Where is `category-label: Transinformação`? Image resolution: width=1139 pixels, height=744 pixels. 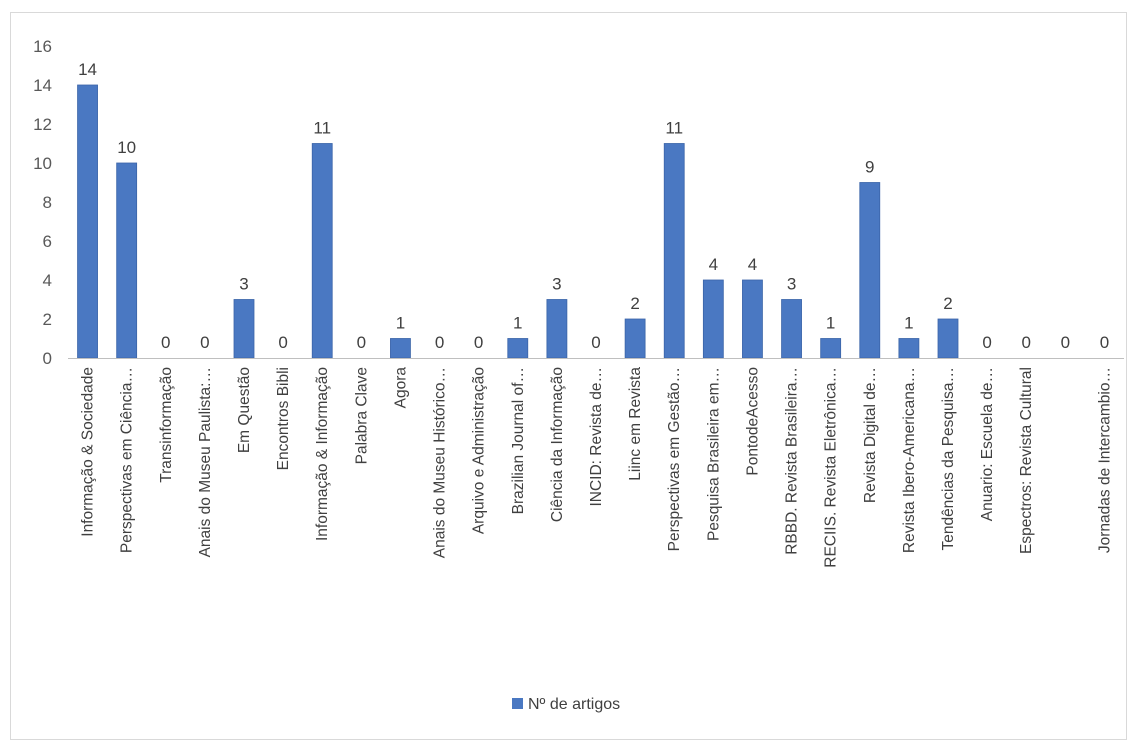
category-label: Transinformação is located at coordinates (166, 425).